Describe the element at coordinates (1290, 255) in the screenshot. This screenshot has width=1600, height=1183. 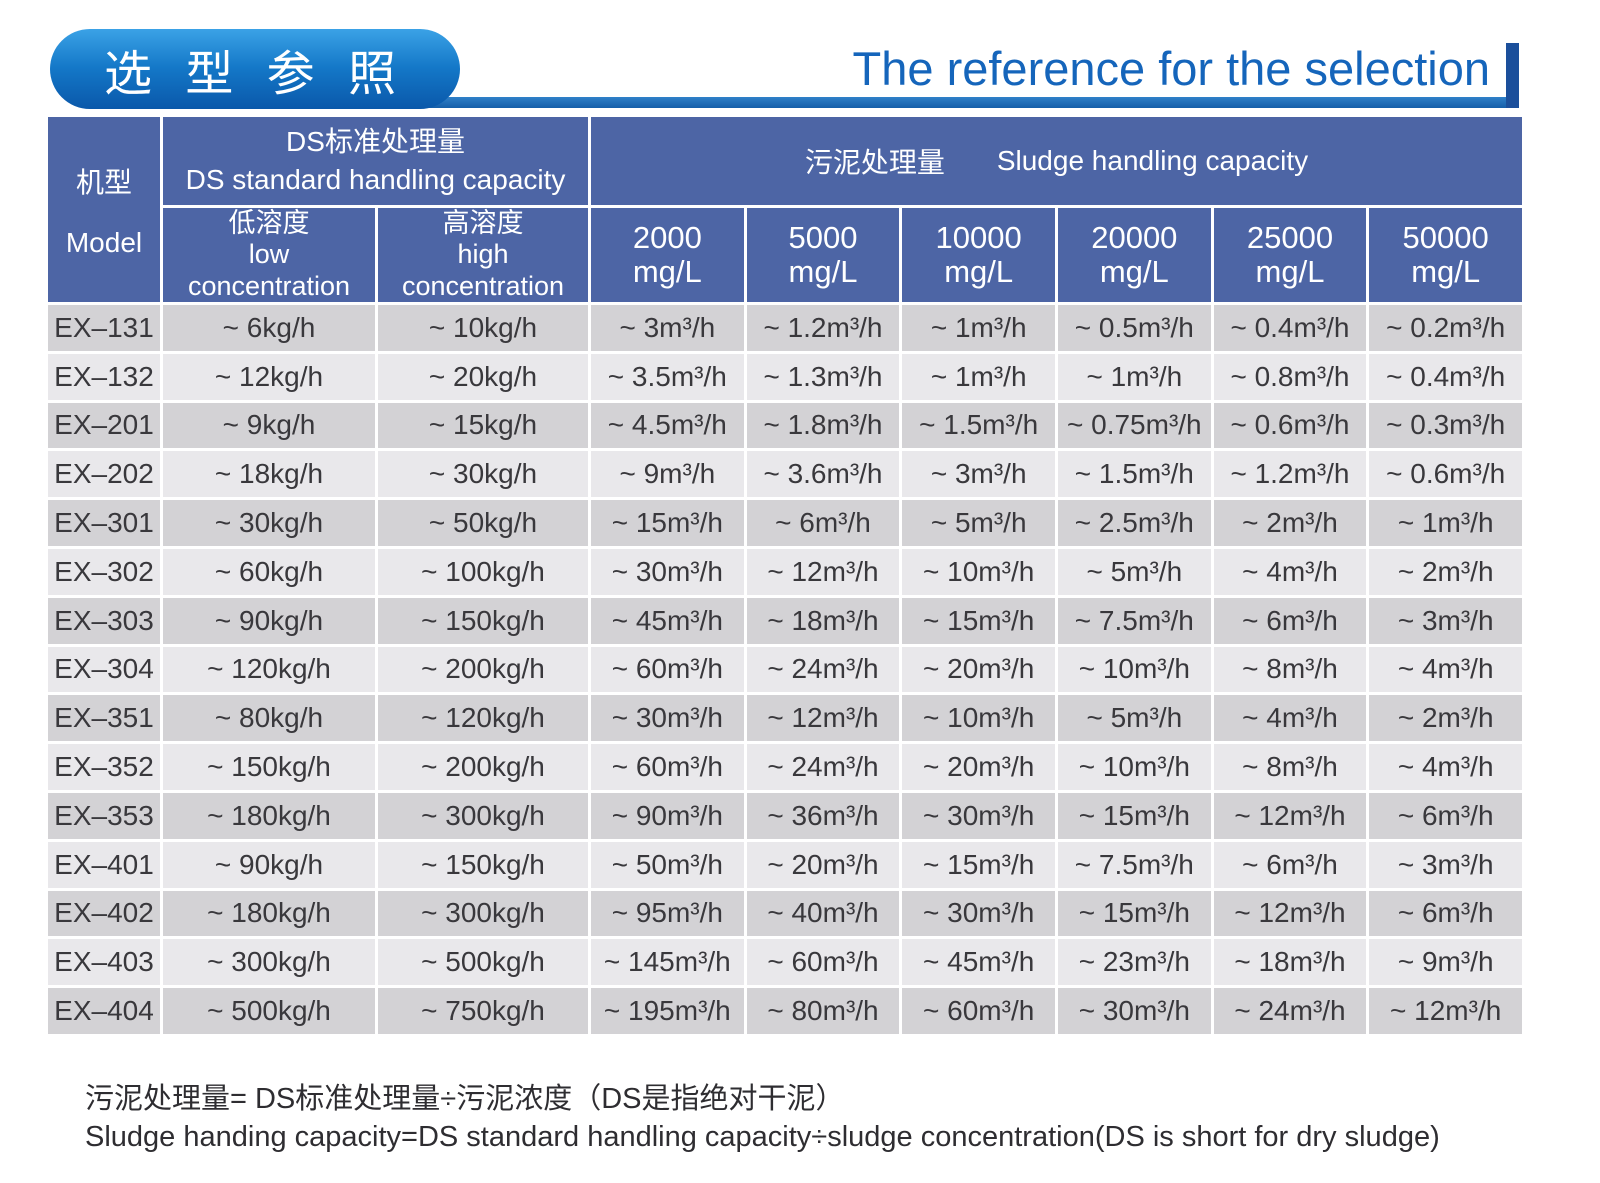
I see `concentration-header-25000: 25000 mg/L` at that location.